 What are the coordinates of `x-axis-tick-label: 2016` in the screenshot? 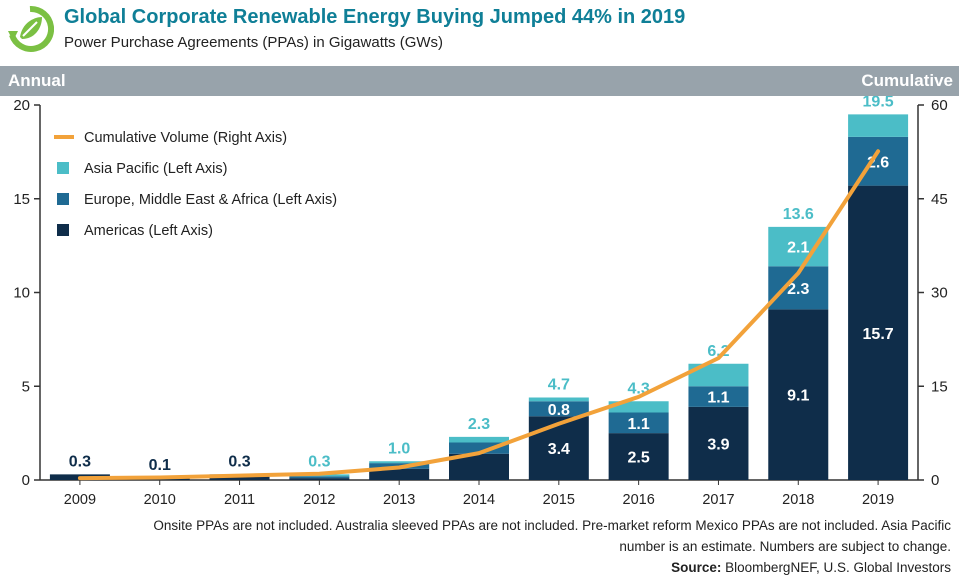 It's located at (639, 500).